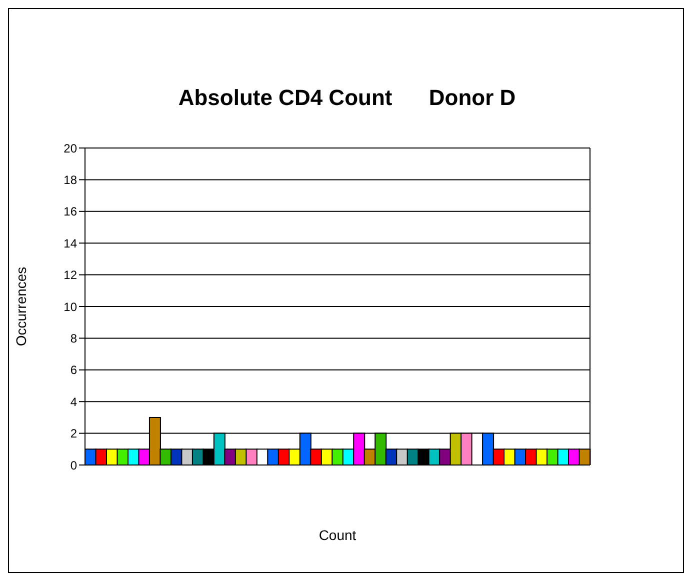  Describe the element at coordinates (71, 148) in the screenshot. I see `y-tick-label: 20` at that location.